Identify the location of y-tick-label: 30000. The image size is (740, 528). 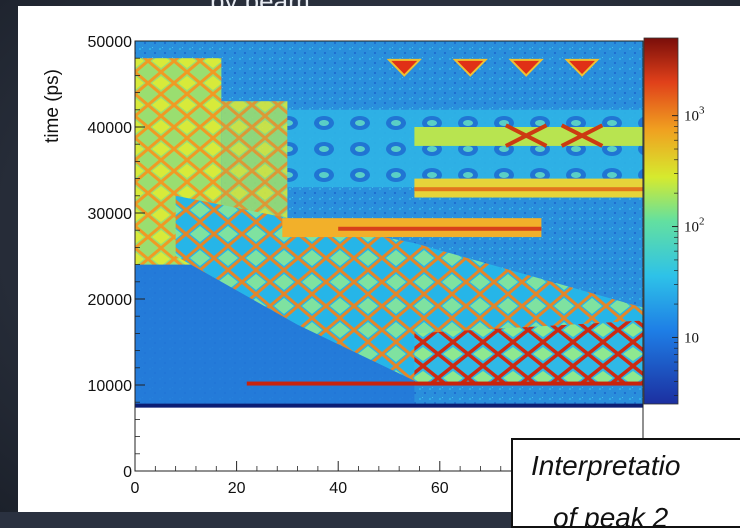
(110, 214).